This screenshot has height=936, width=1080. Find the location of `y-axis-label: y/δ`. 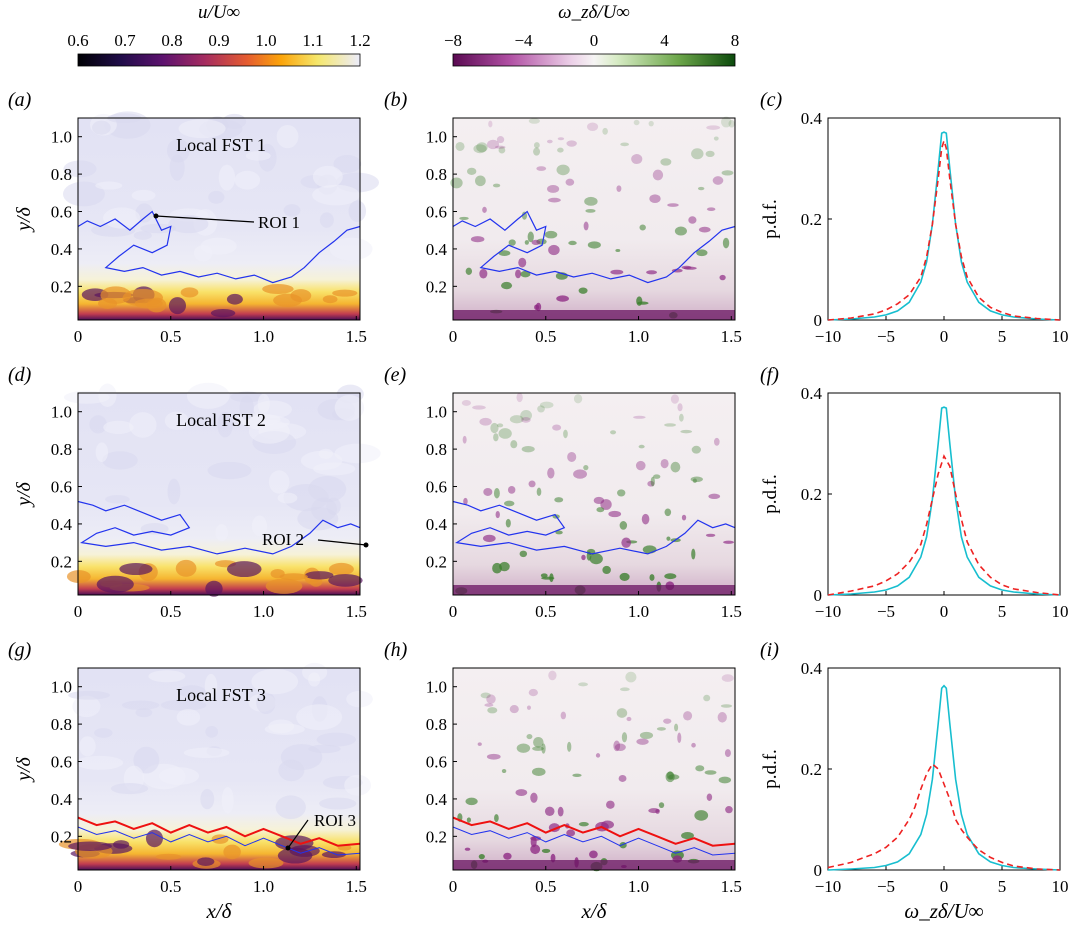

y-axis-label: y/δ is located at coordinates (24, 219).